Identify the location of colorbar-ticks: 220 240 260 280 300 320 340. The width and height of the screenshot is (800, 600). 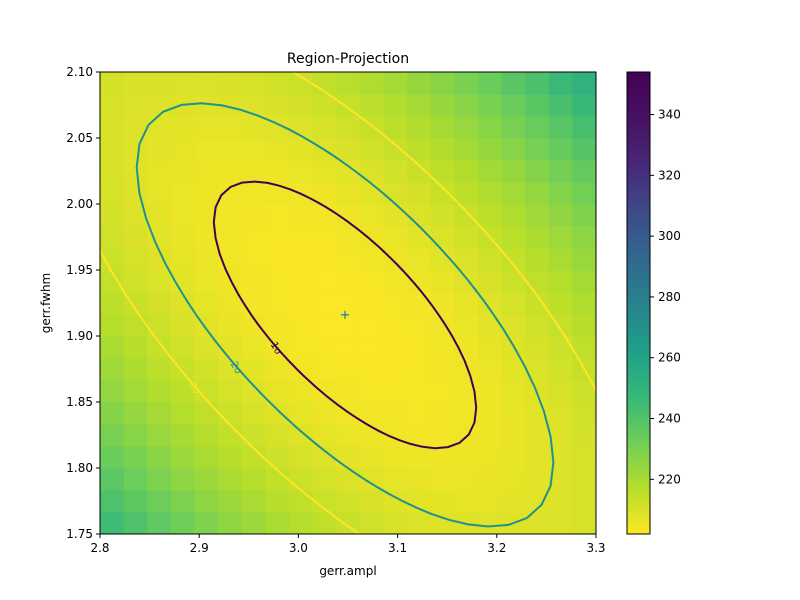
(665, 297).